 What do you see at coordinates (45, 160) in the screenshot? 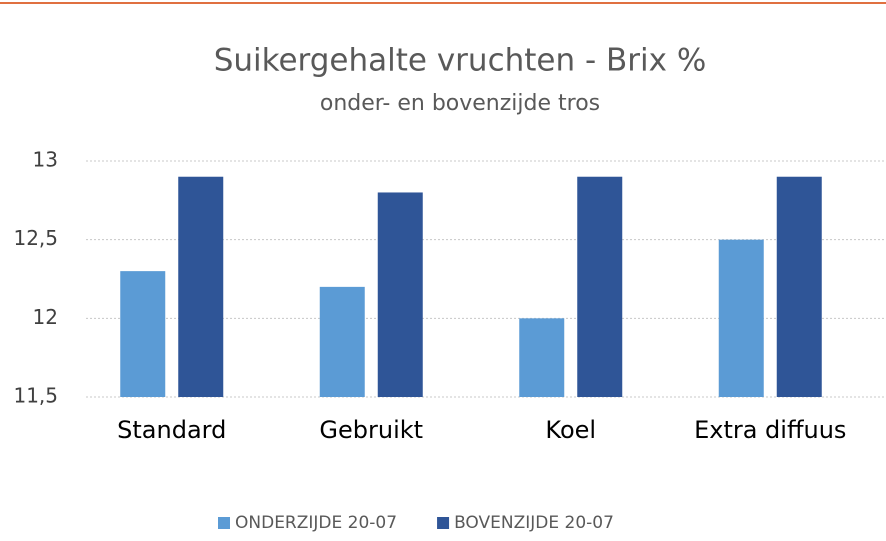
I see `y-tick-label: 13` at bounding box center [45, 160].